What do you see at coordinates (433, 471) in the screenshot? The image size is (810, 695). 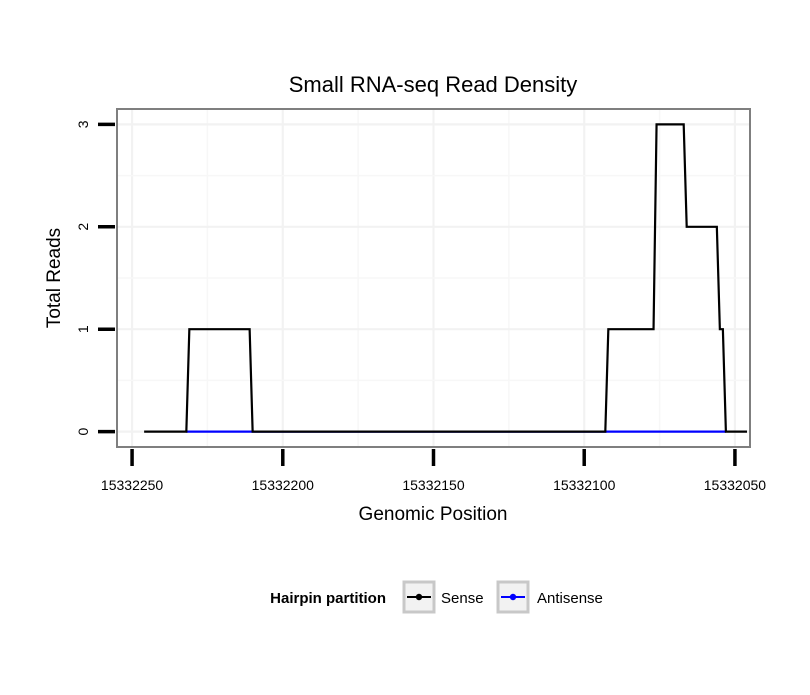 I see `x-axis: 15332250 15332200 15332150 15332100 15332050` at bounding box center [433, 471].